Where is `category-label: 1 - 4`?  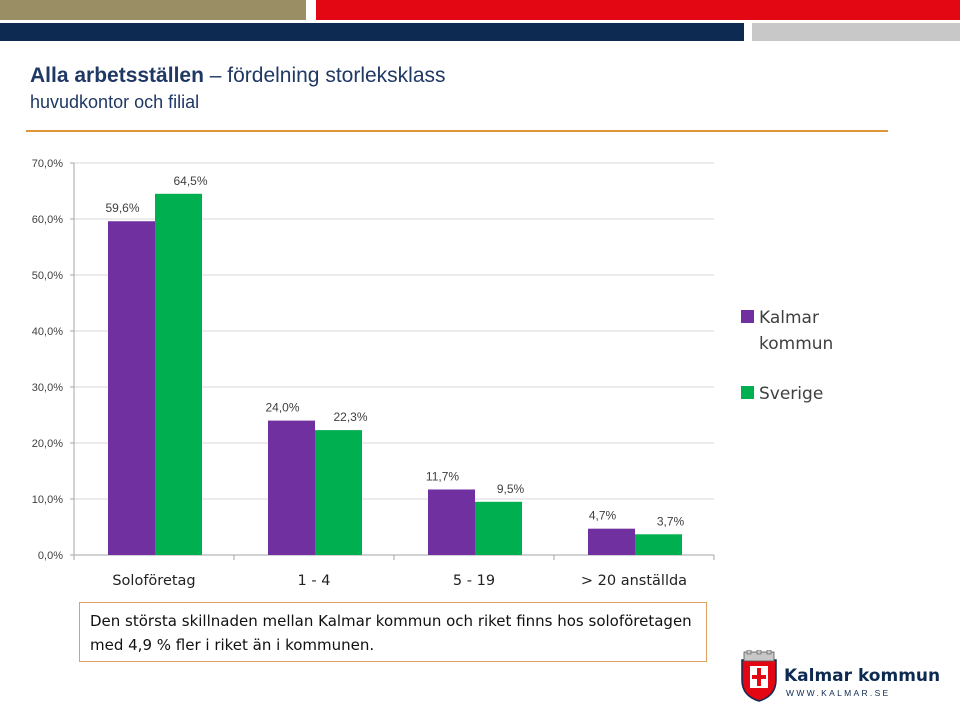
category-label: 1 - 4 is located at coordinates (314, 581).